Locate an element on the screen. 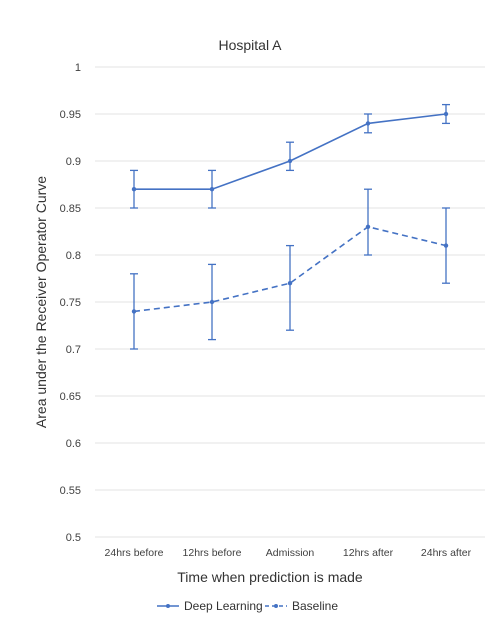 The image size is (489, 622). y-tick-label: 0.75 is located at coordinates (70, 303).